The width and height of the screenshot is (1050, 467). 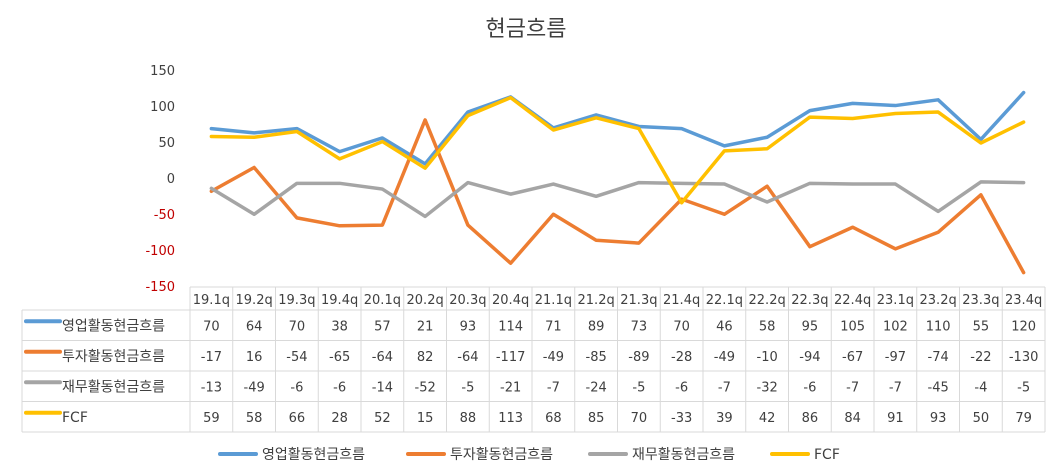 What do you see at coordinates (510, 418) in the screenshot?
I see `table-cell-value: 113` at bounding box center [510, 418].